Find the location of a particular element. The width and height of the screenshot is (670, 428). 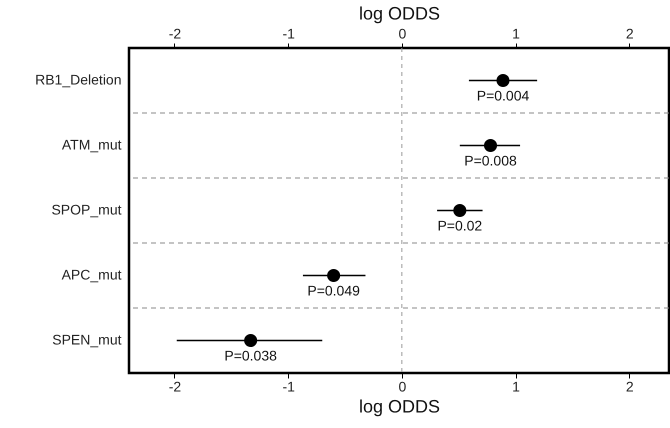

annotation: P=0.004 is located at coordinates (503, 96).